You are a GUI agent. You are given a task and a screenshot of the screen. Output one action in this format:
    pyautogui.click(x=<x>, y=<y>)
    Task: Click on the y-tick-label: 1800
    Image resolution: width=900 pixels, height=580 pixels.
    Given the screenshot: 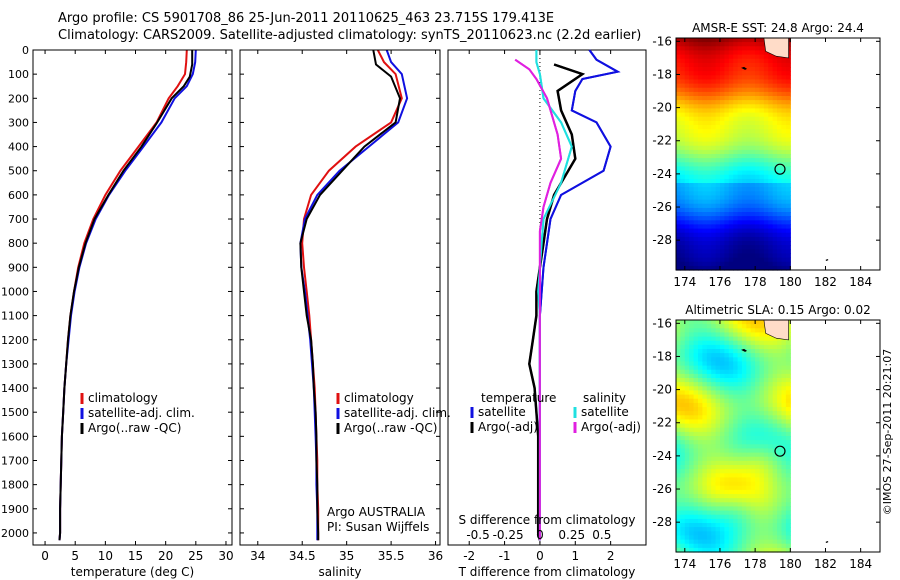 What is the action you would take?
    pyautogui.click(x=15, y=485)
    